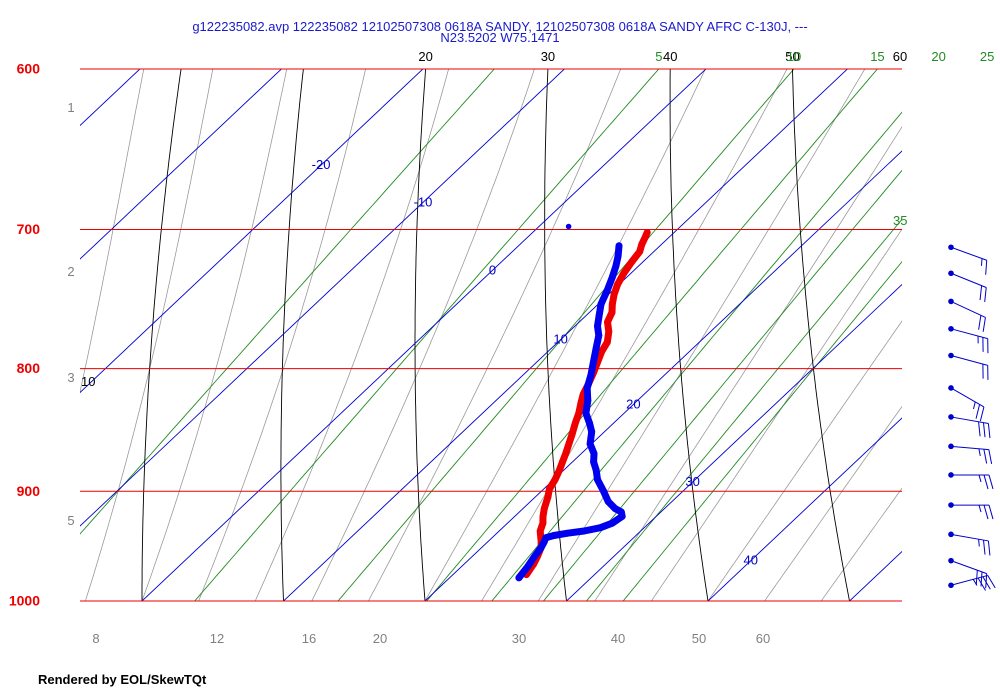 The height and width of the screenshot is (700, 1000). I want to click on mixing-ratio-line, so click(762, 430).